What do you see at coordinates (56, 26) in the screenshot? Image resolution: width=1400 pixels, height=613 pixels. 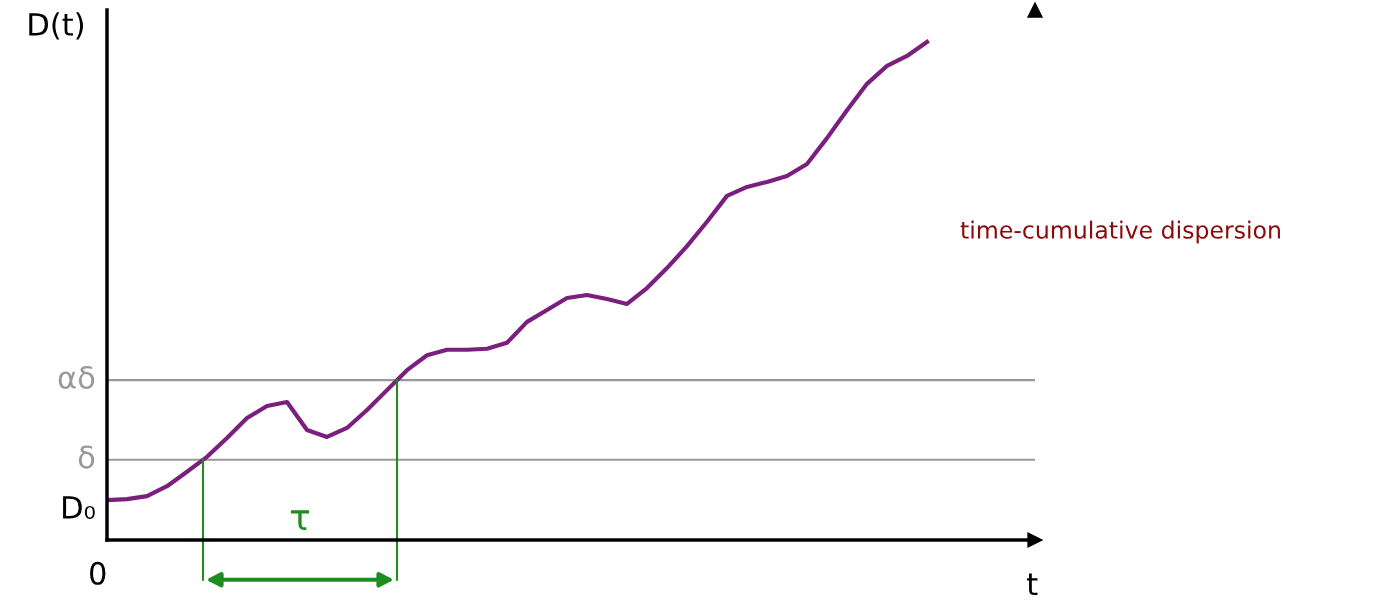 I see `y-axis-title: D(t)` at bounding box center [56, 26].